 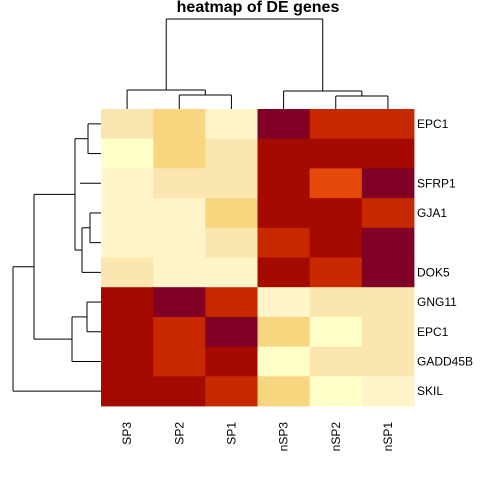 I want to click on row-label: SKIL, so click(x=430, y=391).